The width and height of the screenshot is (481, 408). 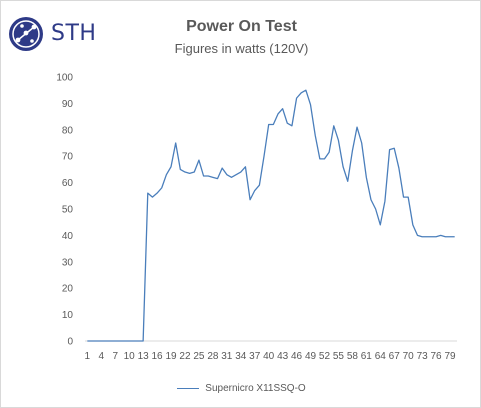 I want to click on x-tick-label: 67, so click(x=395, y=356).